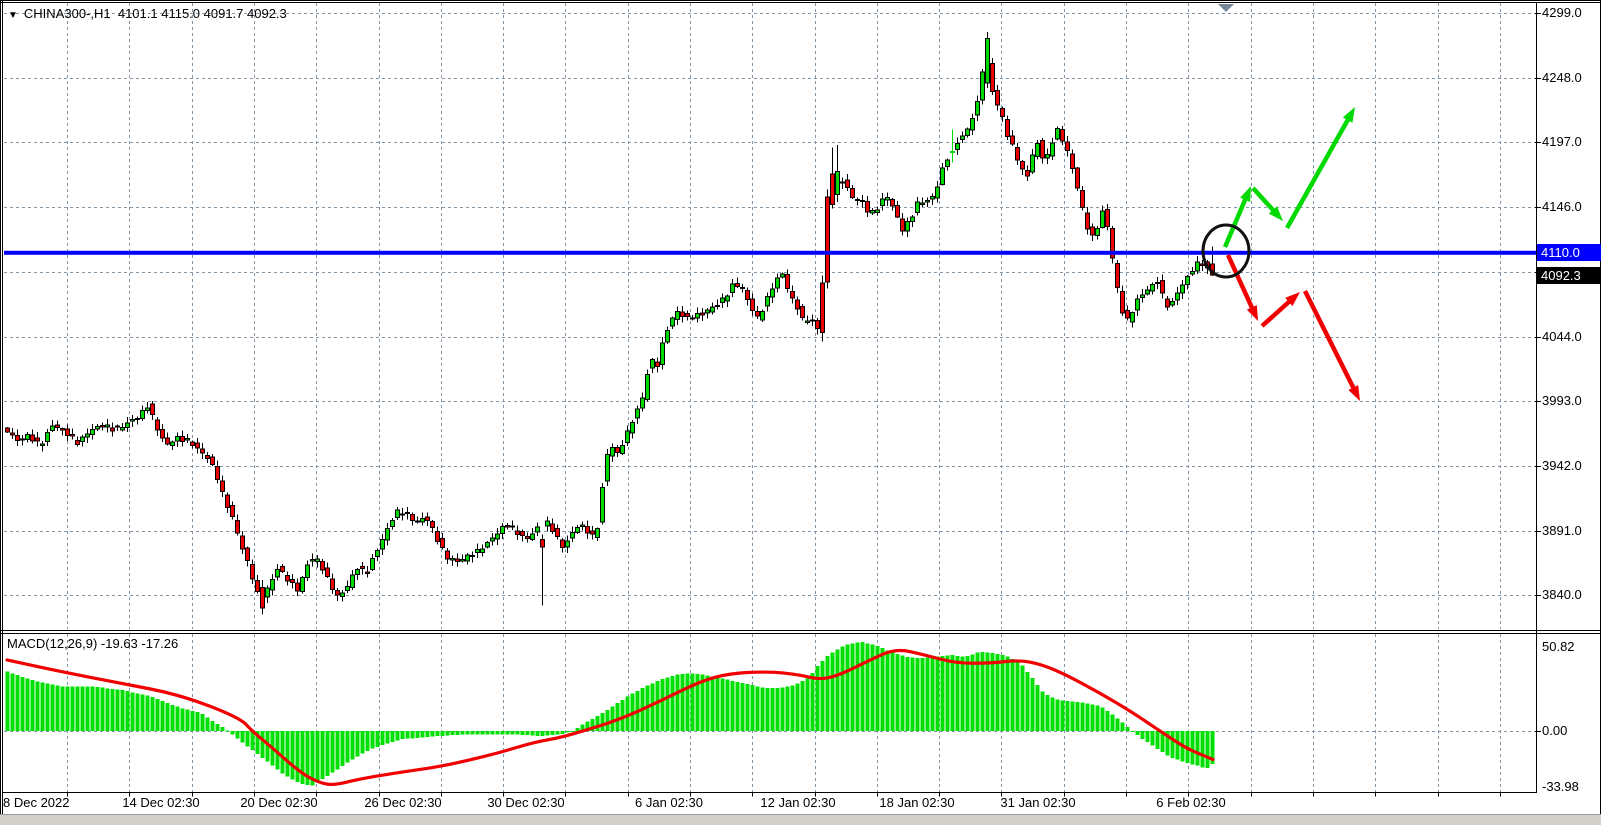 The image size is (1601, 825). Describe the element at coordinates (13, 15) in the screenshot. I see `symbol-dropdown-icon: ▼` at that location.